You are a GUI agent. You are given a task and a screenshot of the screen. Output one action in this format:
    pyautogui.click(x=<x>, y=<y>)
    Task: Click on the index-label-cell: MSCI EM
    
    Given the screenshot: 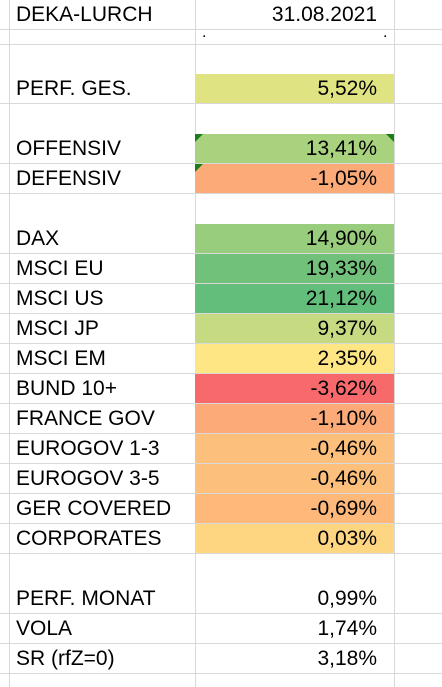 What is the action you would take?
    pyautogui.click(x=61, y=358)
    